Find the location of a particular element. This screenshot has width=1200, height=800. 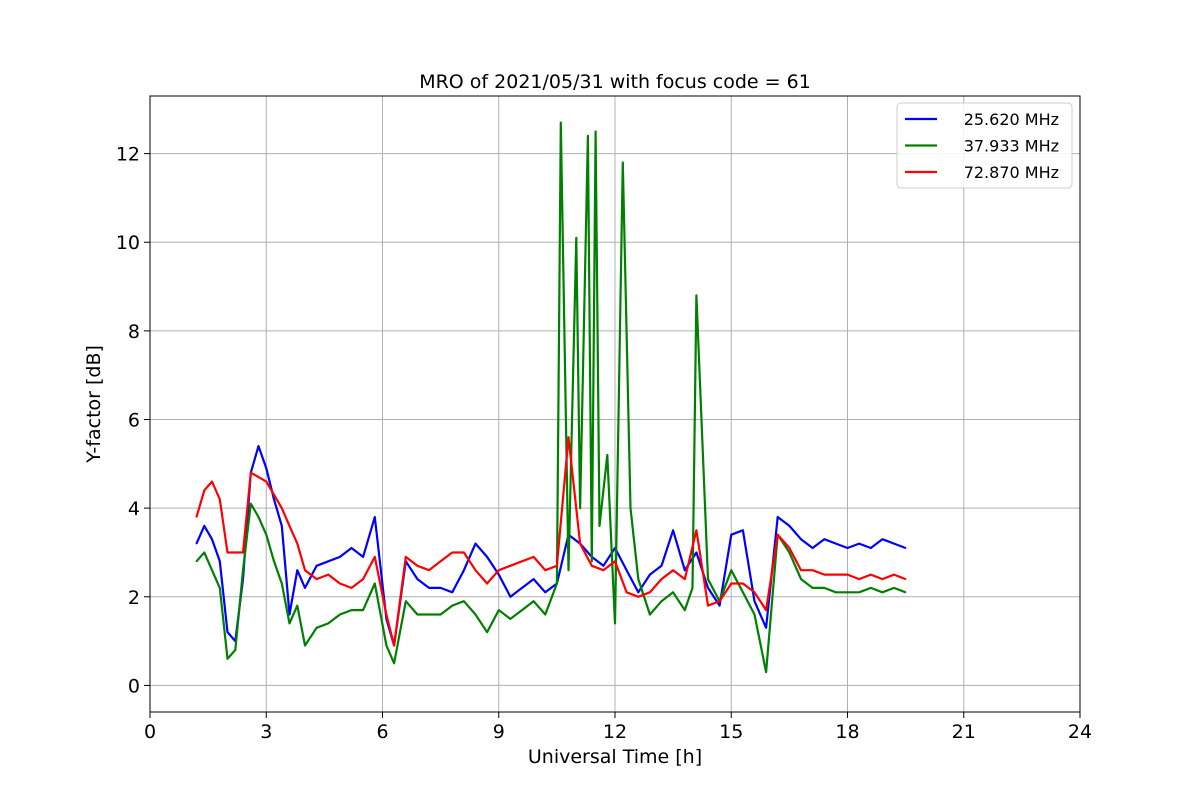

y-tick-label: 2 is located at coordinates (134, 598).